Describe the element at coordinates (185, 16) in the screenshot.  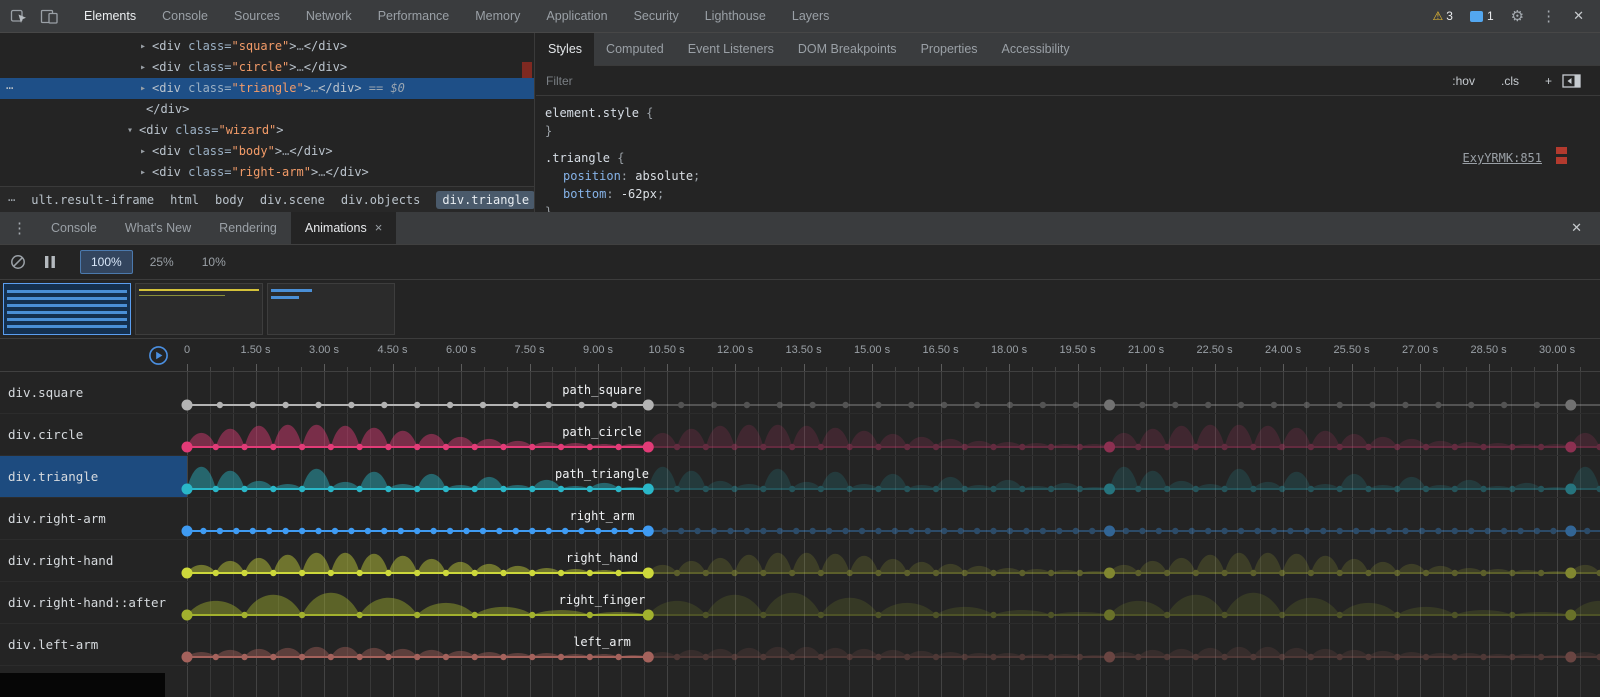
I see `main-tab-console: Console` at that location.